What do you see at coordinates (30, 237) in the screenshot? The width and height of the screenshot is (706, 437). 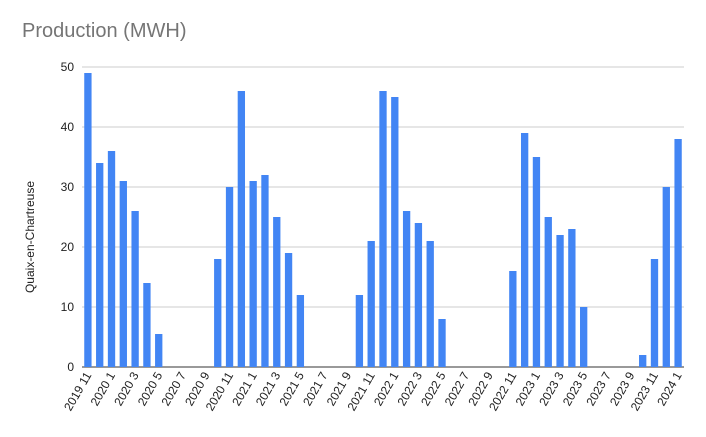 I see `y-axis-label: Quaix-en-Chartreuse` at bounding box center [30, 237].